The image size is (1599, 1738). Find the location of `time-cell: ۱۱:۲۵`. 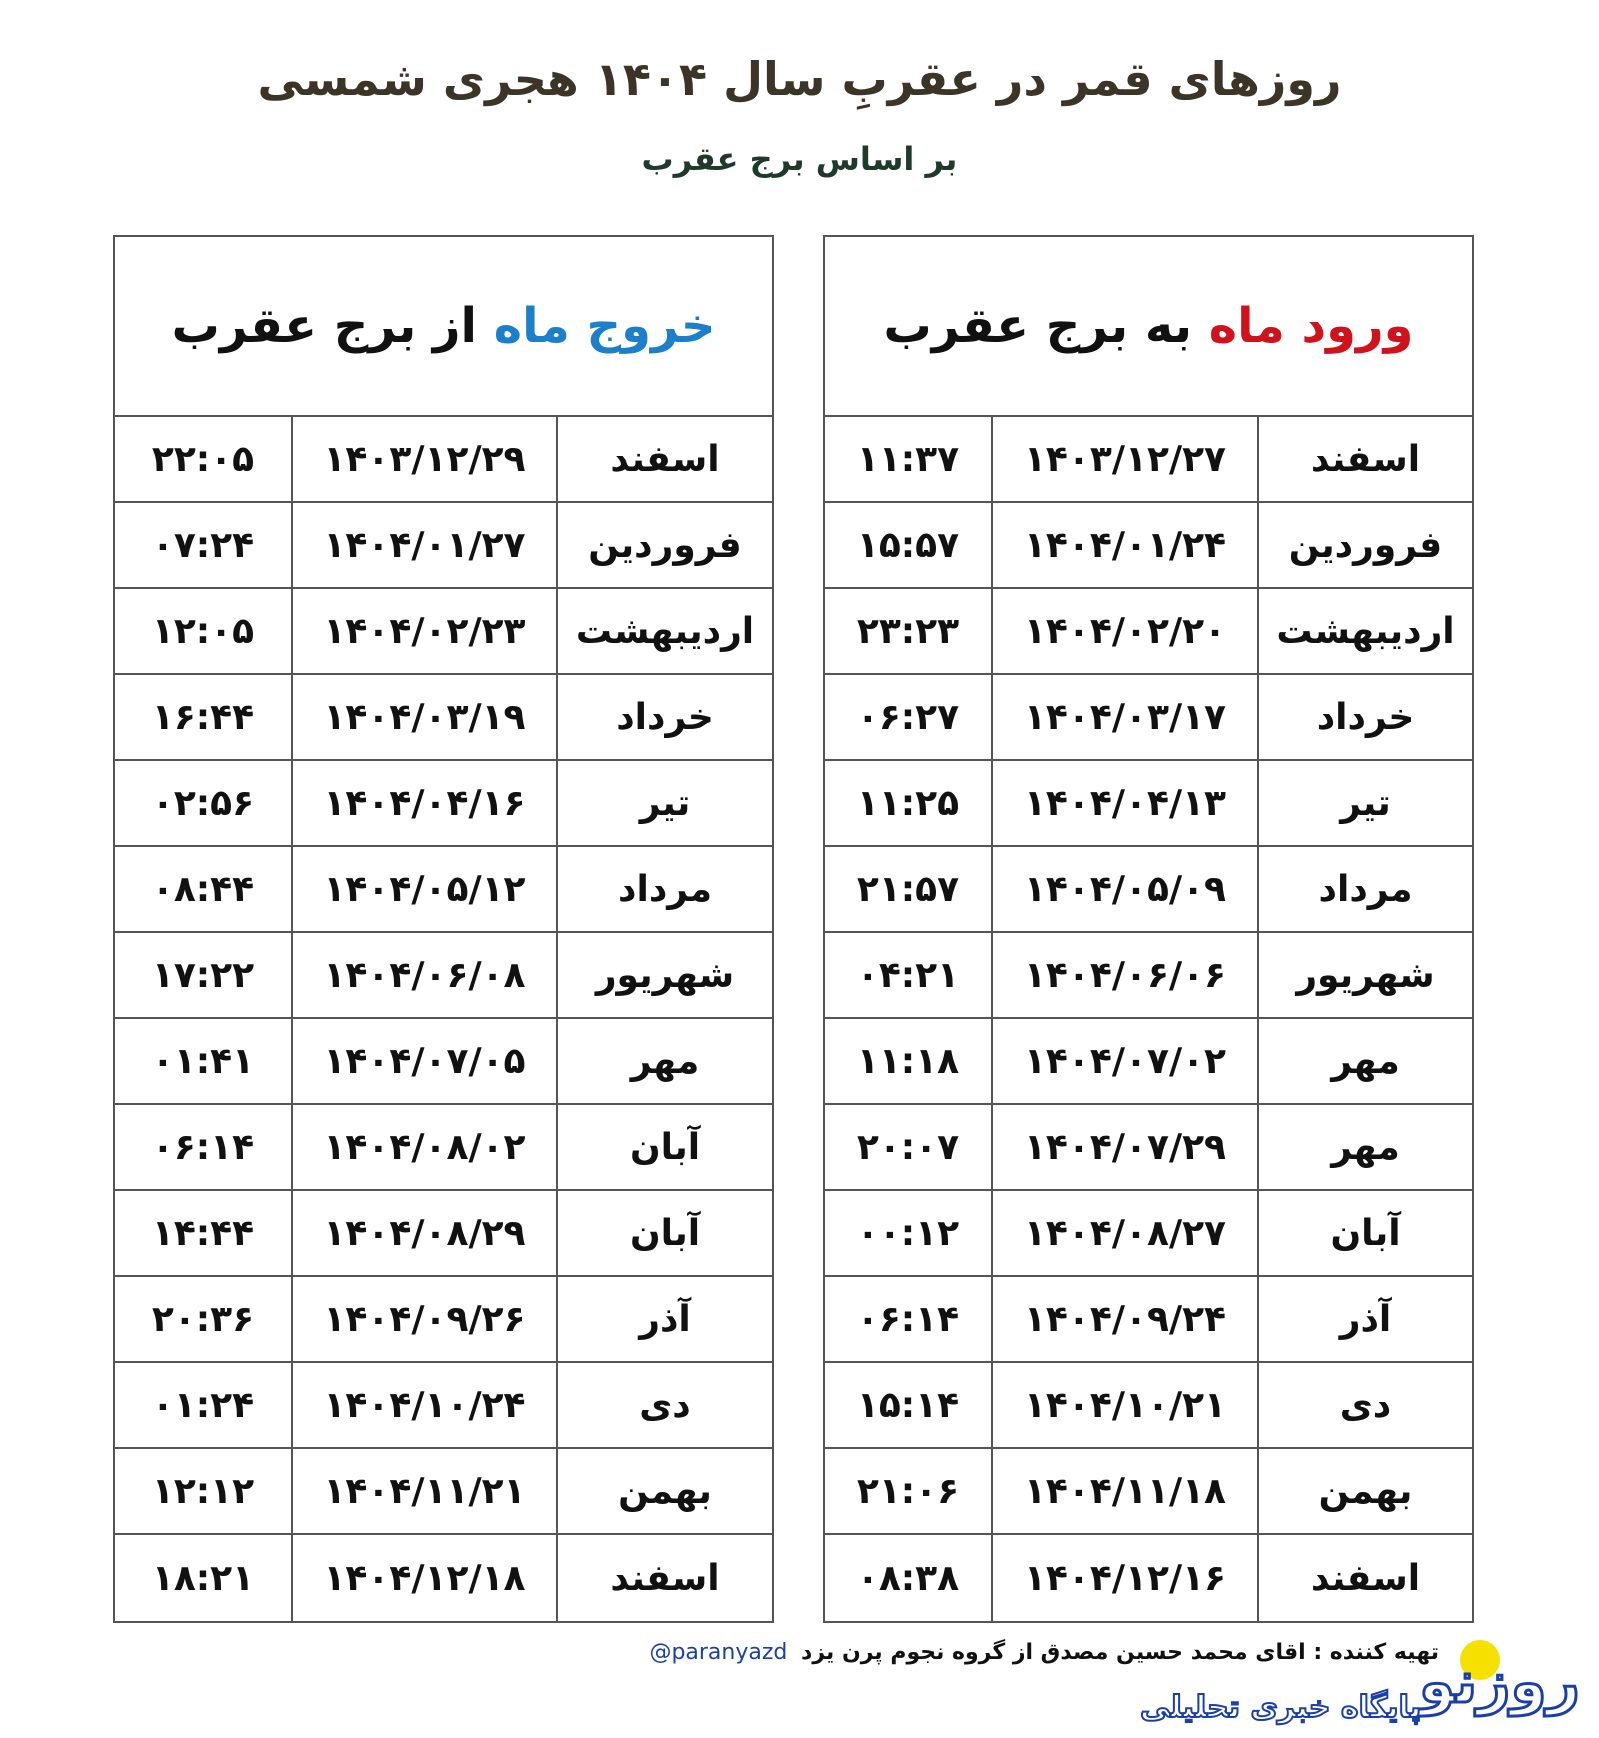

time-cell: ۱۱:۲۵ is located at coordinates (909, 803).